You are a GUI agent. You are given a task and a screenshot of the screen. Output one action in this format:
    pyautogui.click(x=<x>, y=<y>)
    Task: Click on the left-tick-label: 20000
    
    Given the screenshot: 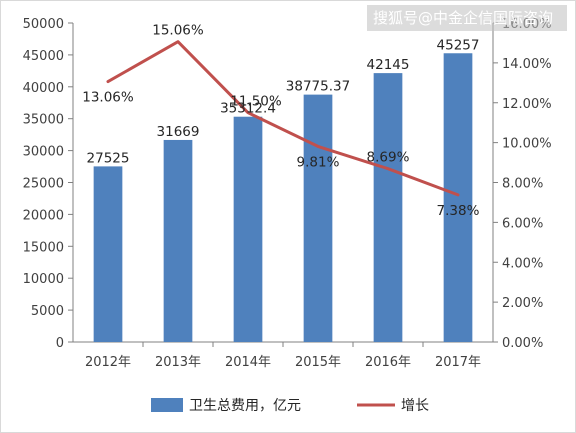 What is the action you would take?
    pyautogui.click(x=43, y=215)
    